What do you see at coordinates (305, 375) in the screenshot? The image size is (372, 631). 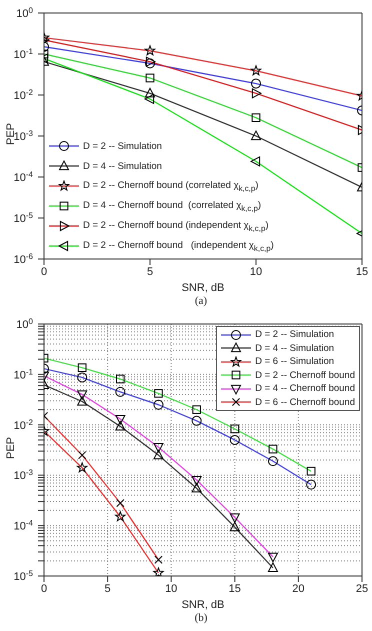 I see `legend-label: D = 2 -- Chernoff bound` at bounding box center [305, 375].